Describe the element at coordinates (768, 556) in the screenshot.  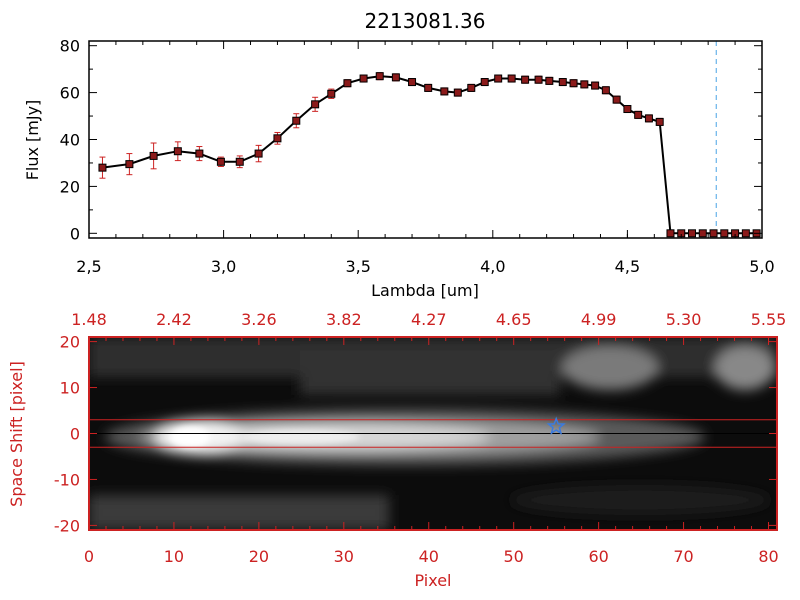
I see `pixel-tick-label: 80` at that location.